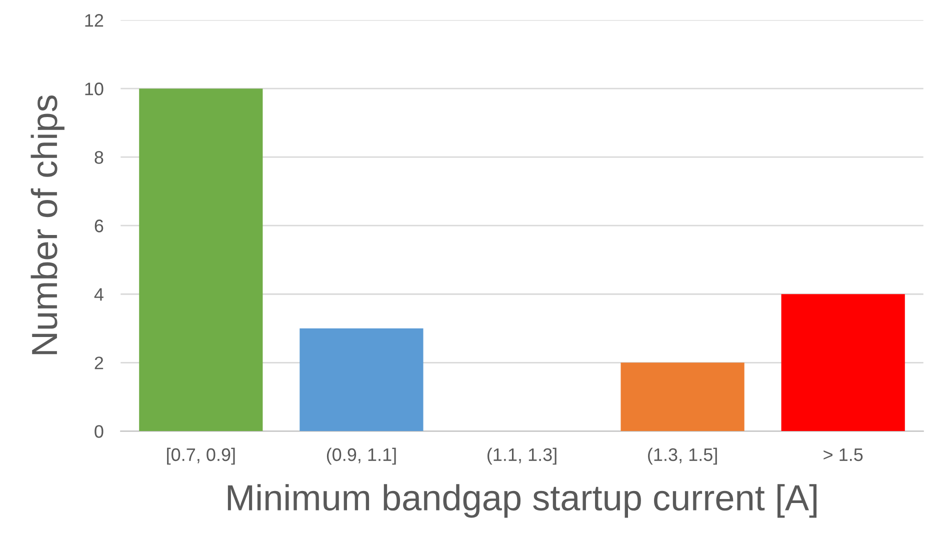 This screenshot has width=928, height=543. What do you see at coordinates (682, 456) in the screenshot?
I see `x-tick-label: (1.3, 1.5]` at bounding box center [682, 456].